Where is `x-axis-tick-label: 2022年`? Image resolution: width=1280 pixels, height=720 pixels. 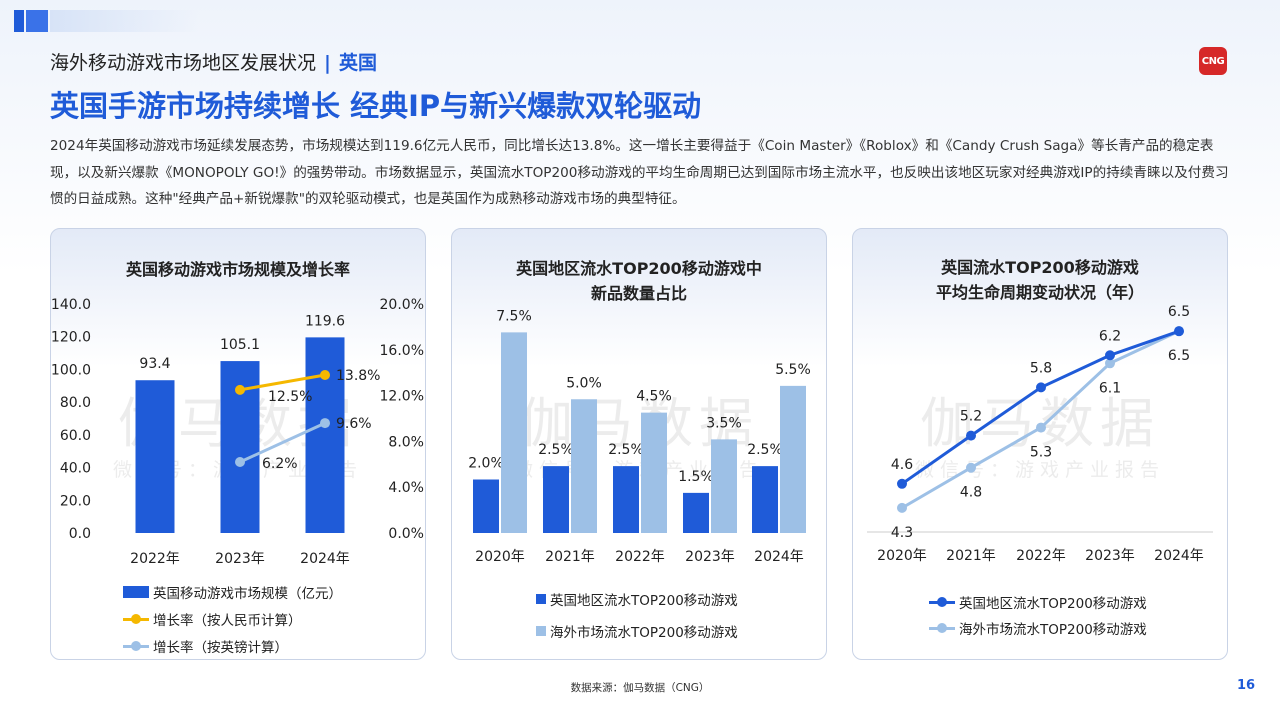
x-axis-tick-label: 2022年 is located at coordinates (155, 559).